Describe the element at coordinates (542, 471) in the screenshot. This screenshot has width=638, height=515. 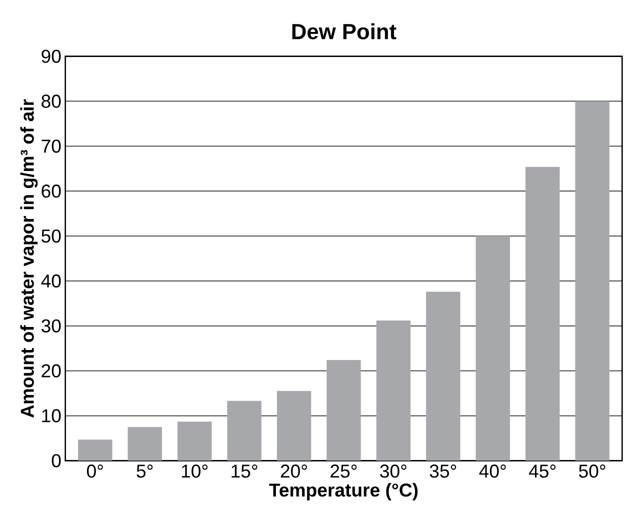
I see `x-tick-label: 45°` at that location.